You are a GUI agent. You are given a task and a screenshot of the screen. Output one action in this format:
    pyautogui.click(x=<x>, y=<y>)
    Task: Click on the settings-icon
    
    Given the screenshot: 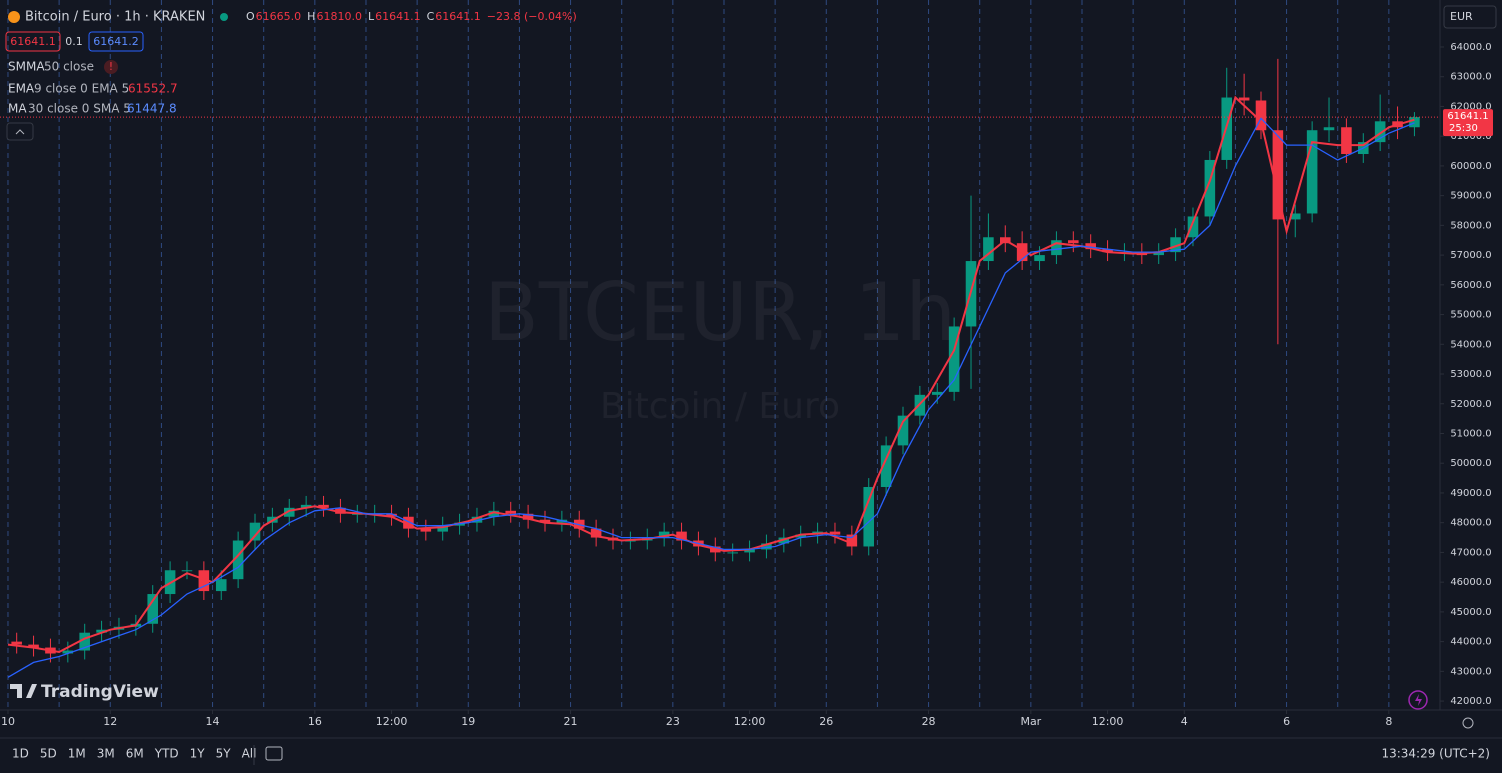 What is the action you would take?
    pyautogui.click(x=1468, y=723)
    